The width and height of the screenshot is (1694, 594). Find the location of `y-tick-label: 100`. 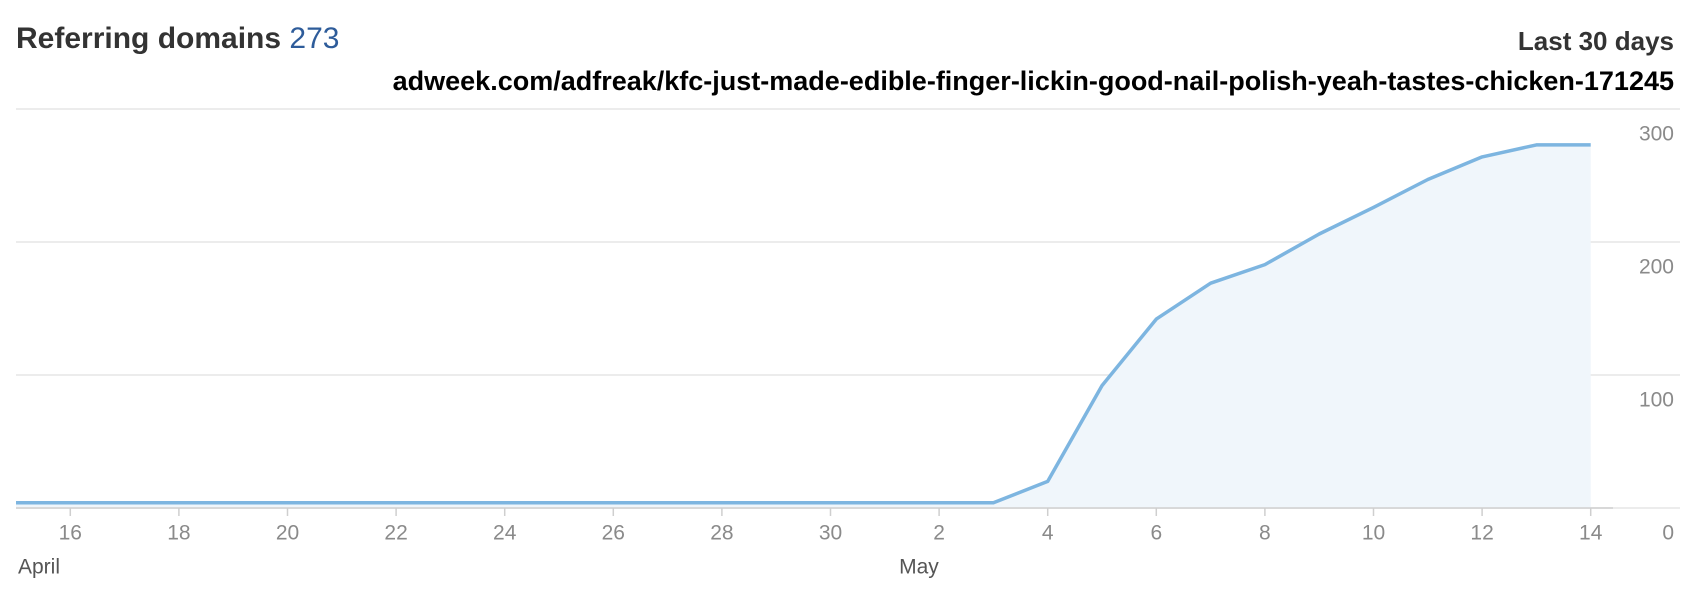

y-tick-label: 100 is located at coordinates (1656, 400).